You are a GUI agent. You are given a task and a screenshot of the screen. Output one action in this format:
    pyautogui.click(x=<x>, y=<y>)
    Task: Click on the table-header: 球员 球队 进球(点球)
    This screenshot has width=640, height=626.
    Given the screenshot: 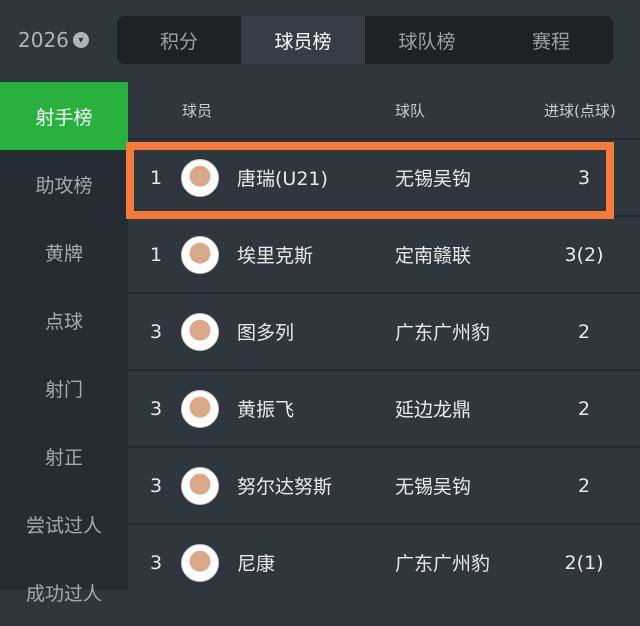 What is the action you would take?
    pyautogui.click(x=384, y=110)
    